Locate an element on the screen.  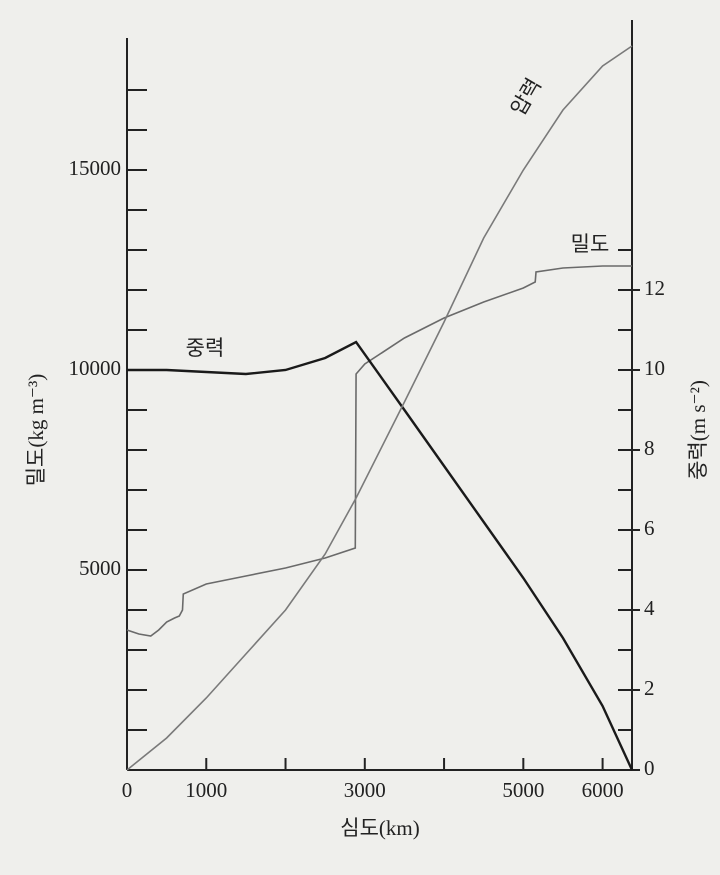
y-tick-label: 5000 is located at coordinates (100, 568).